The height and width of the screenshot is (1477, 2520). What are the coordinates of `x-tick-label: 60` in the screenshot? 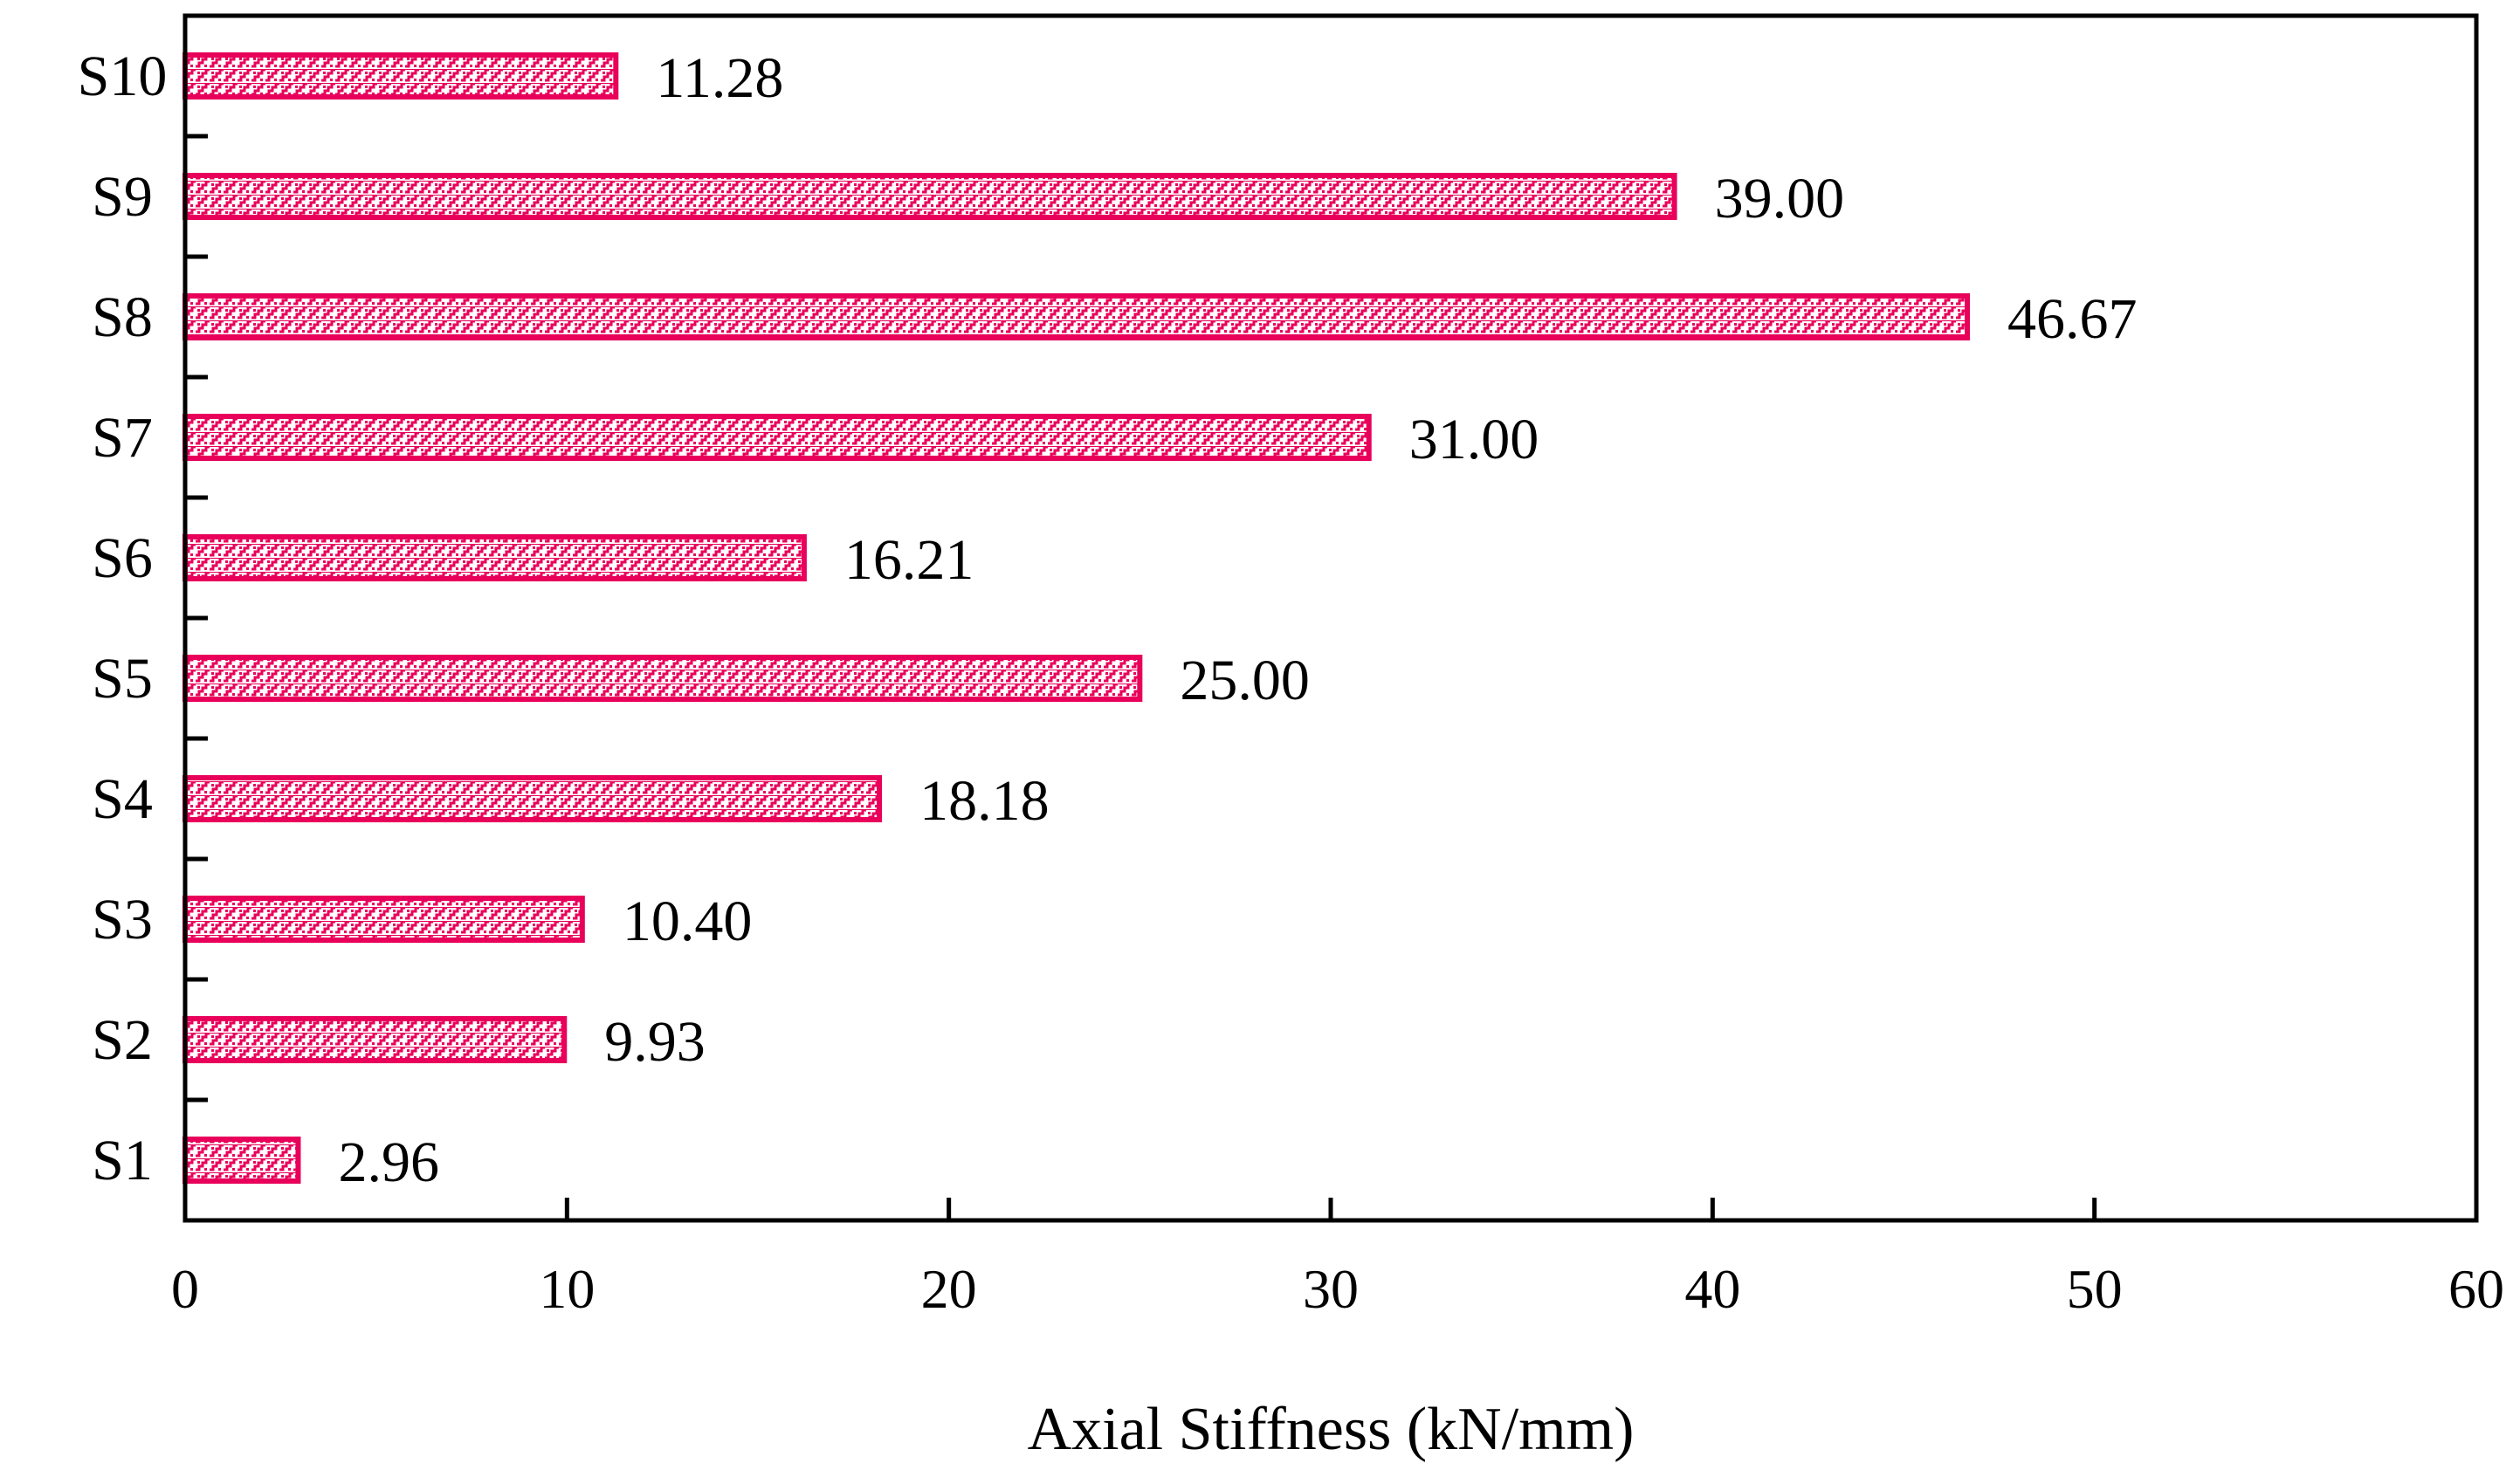 It's located at (2476, 1289).